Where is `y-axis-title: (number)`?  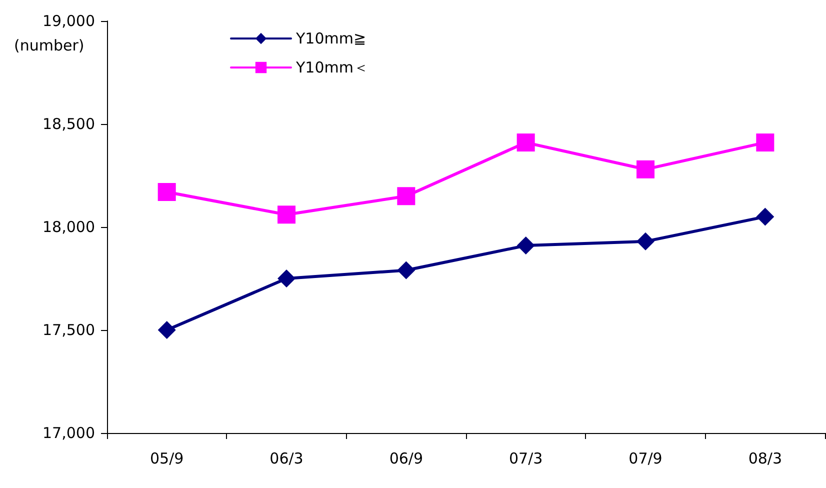 y-axis-title: (number) is located at coordinates (49, 45).